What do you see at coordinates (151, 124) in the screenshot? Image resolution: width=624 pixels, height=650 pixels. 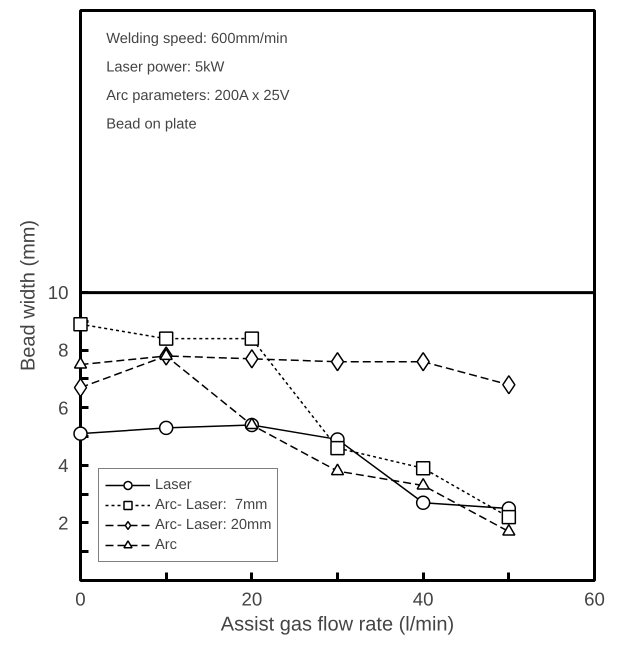 I see `annotation: Bead on plate` at bounding box center [151, 124].